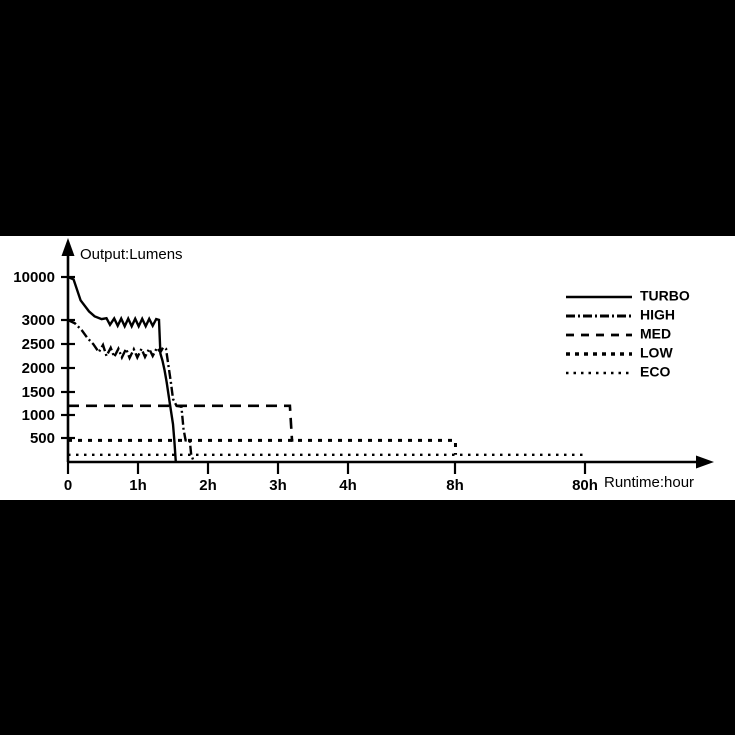  Describe the element at coordinates (38, 368) in the screenshot. I see `y-tick-label: 2000` at that location.